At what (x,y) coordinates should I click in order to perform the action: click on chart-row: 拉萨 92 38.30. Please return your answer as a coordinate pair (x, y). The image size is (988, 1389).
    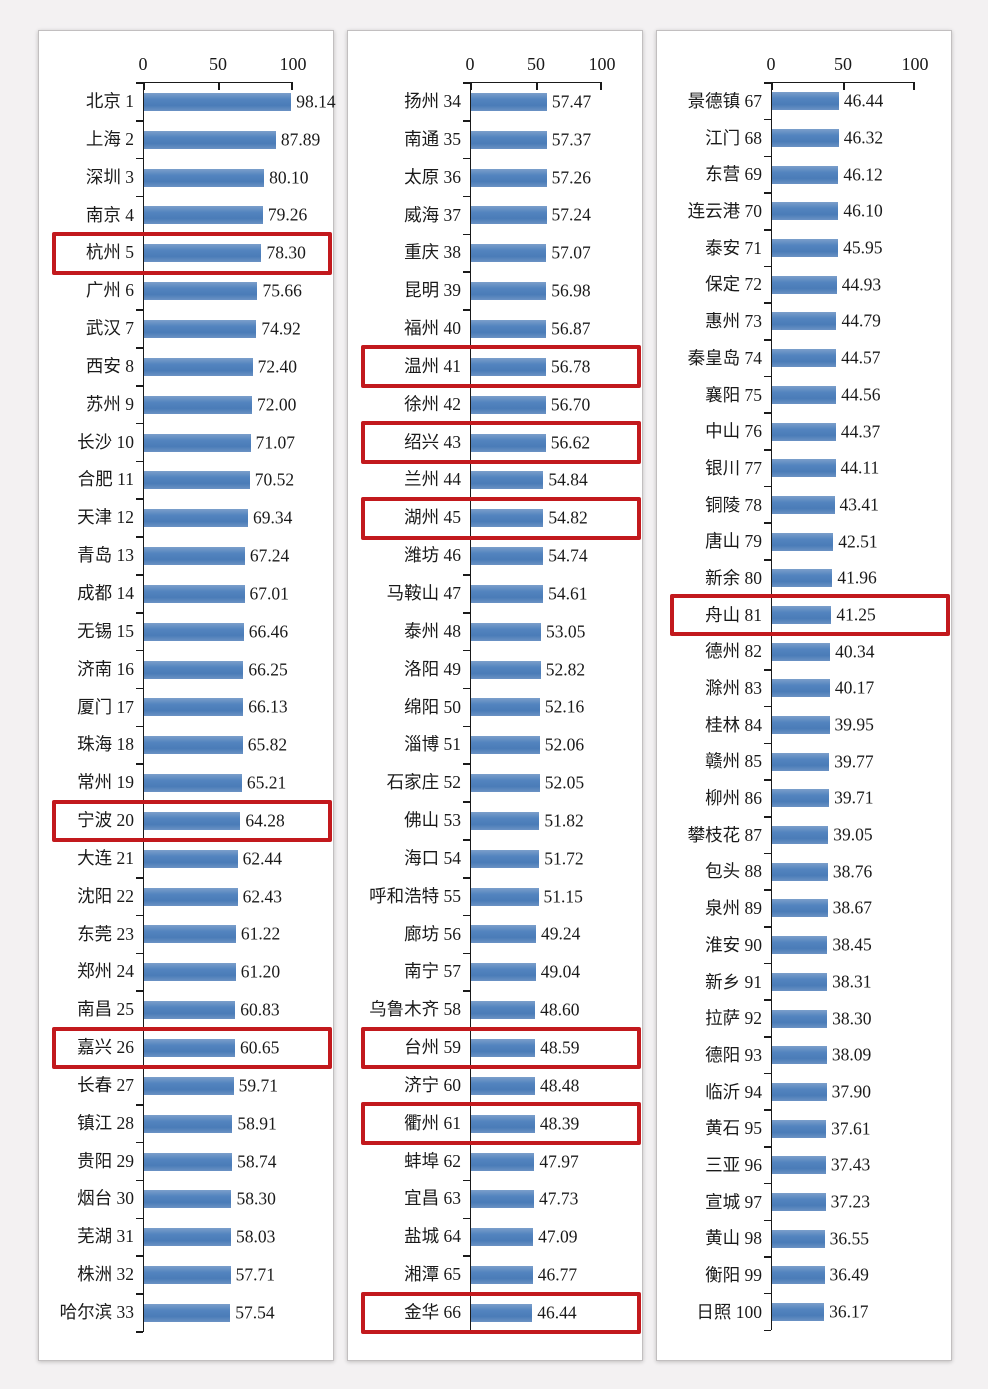
    Looking at the image, I should click on (804, 1018).